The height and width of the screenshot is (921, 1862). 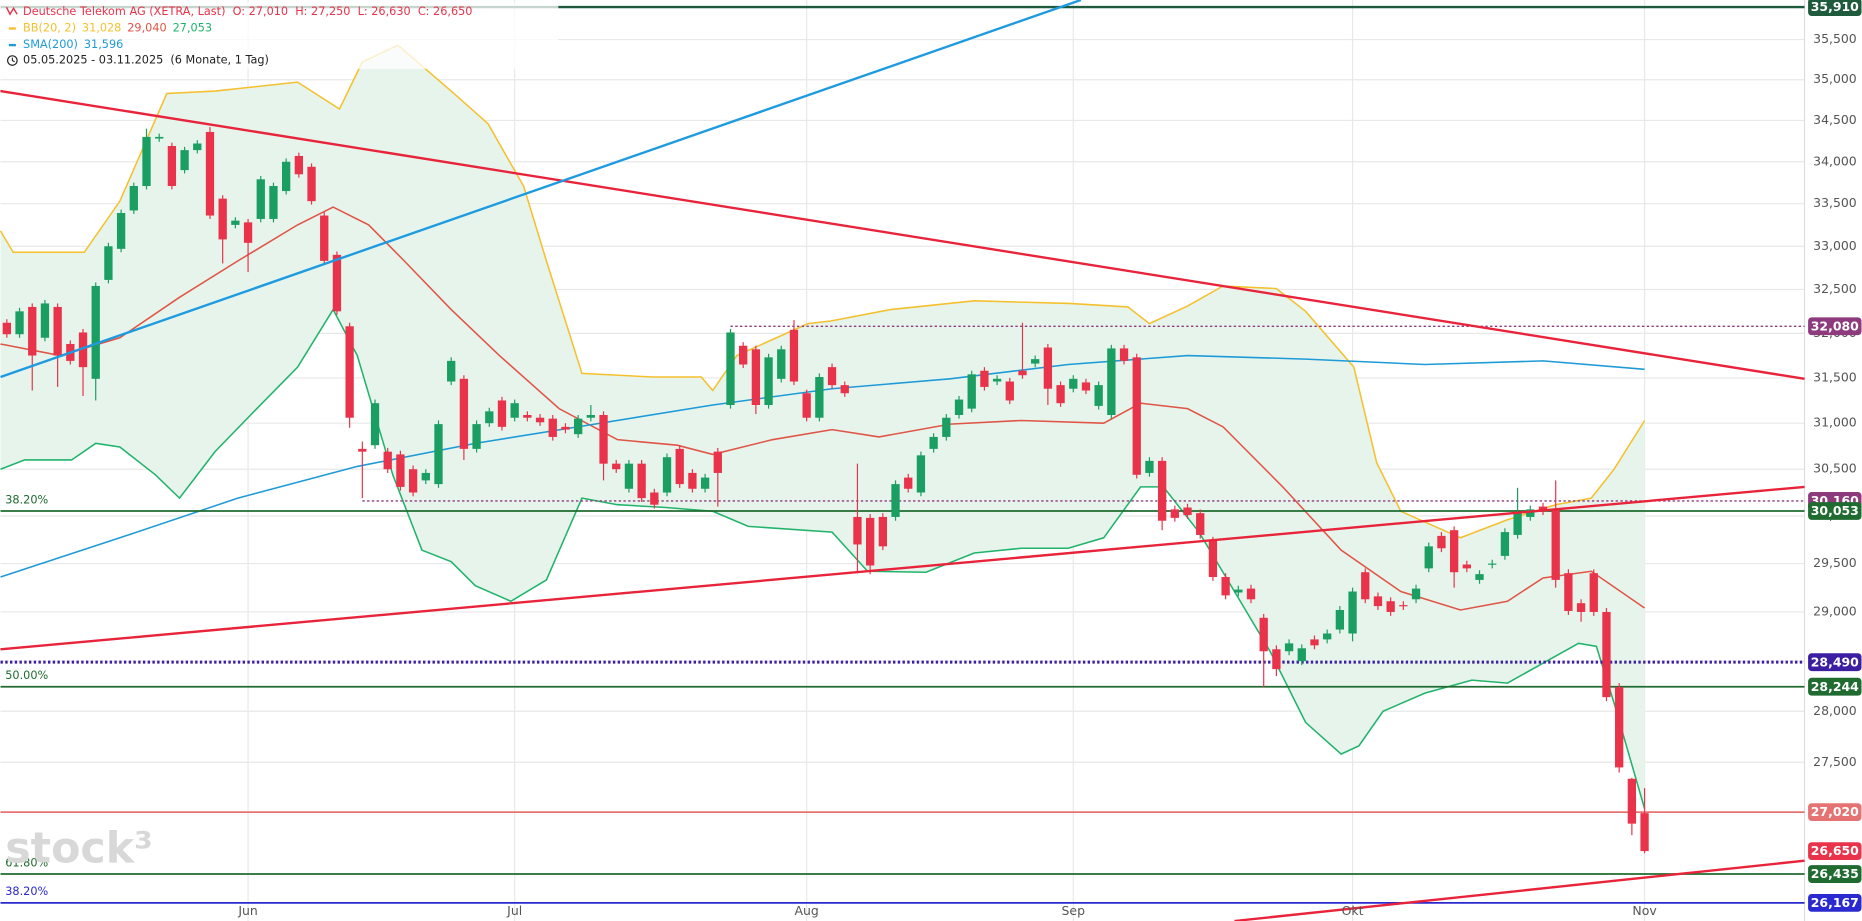 I want to click on legend-ohlc: L: 26,630, so click(x=384, y=11).